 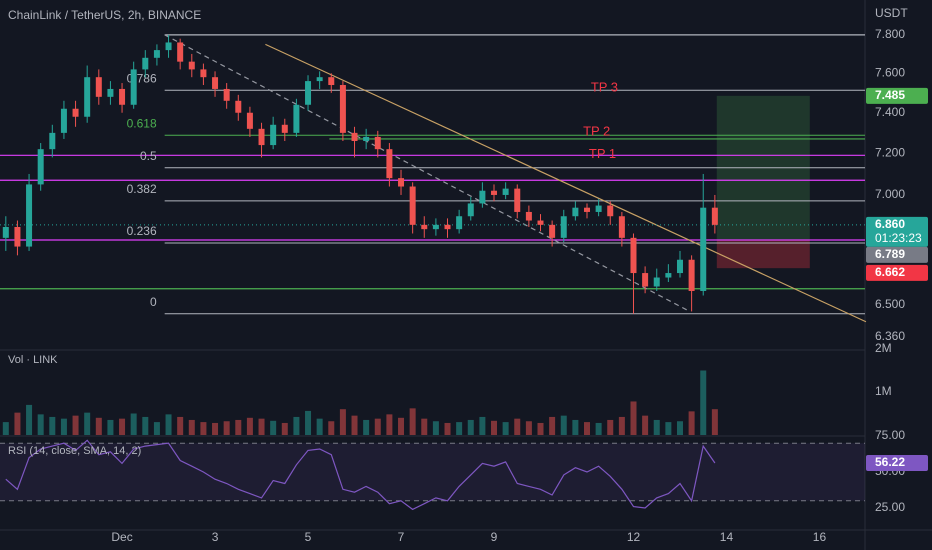 I want to click on y-tick-label: 7.200, so click(x=890, y=152).